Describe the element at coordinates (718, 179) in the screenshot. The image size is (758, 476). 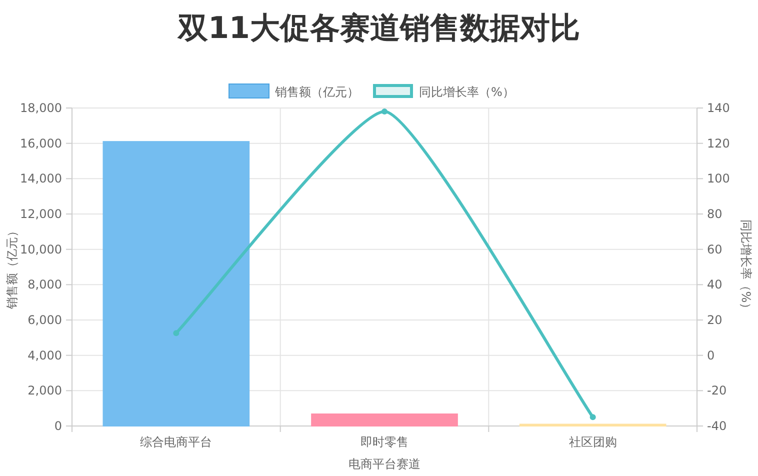
I see `y2-tick-label: 100` at that location.